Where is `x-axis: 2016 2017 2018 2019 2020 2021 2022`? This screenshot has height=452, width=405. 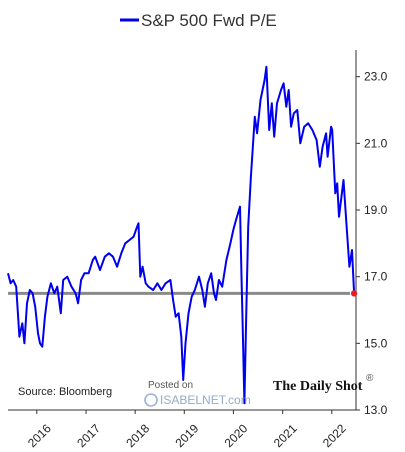 x-axis: 2016 2017 2018 2019 2020 2021 2022 is located at coordinates (187, 430).